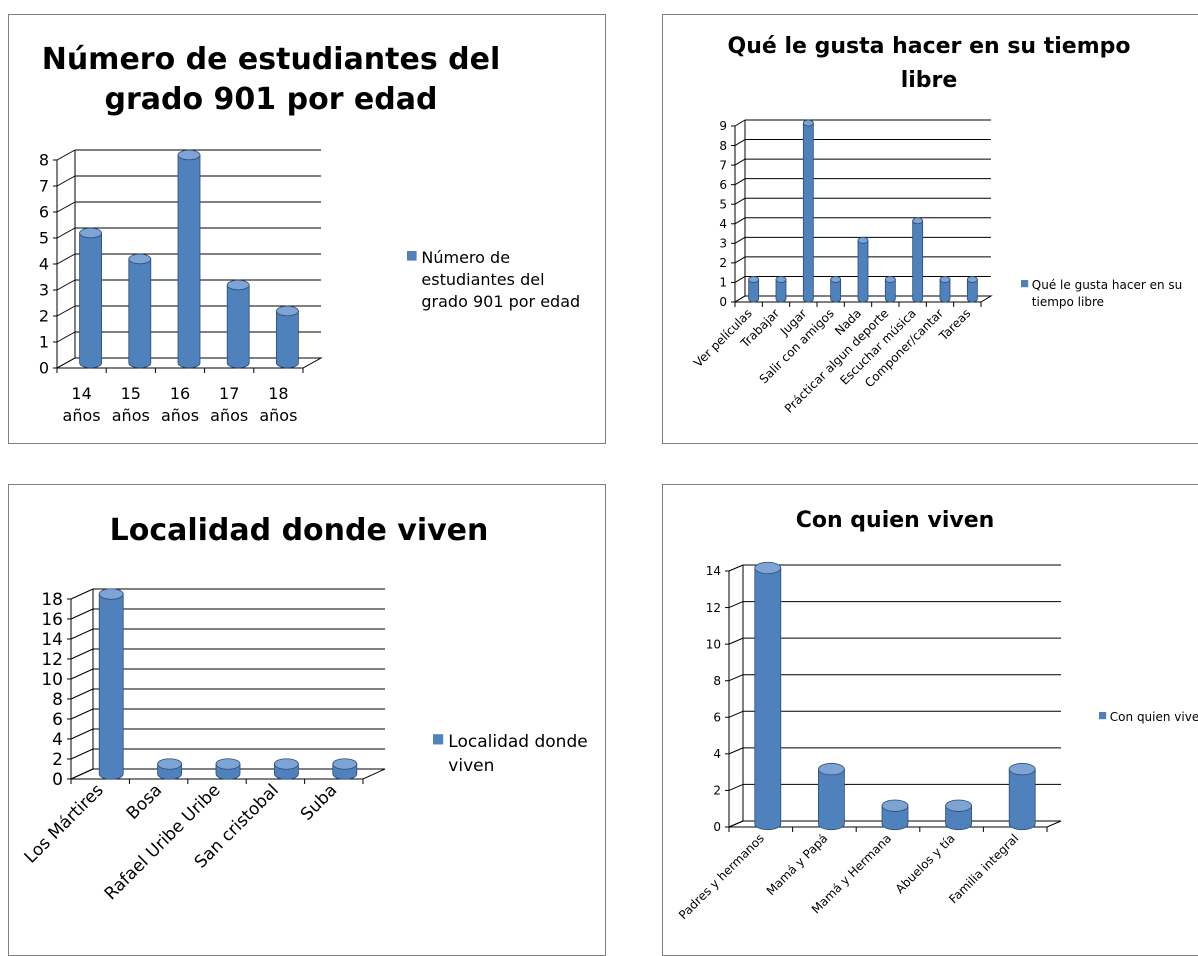  What do you see at coordinates (1101, 293) in the screenshot?
I see `legend: Qué le gusta hacer en su tiempo libre` at bounding box center [1101, 293].